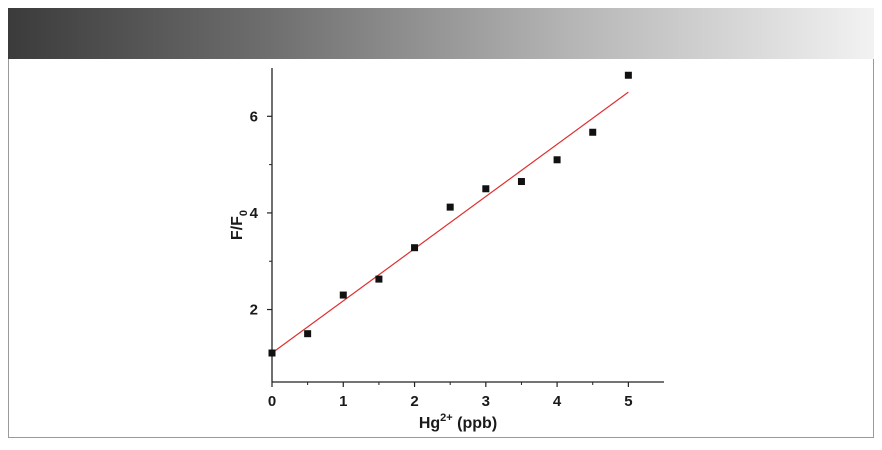 Image resolution: width=882 pixels, height=450 pixels. I want to click on y-ticks: 2 4 6, so click(261, 213).